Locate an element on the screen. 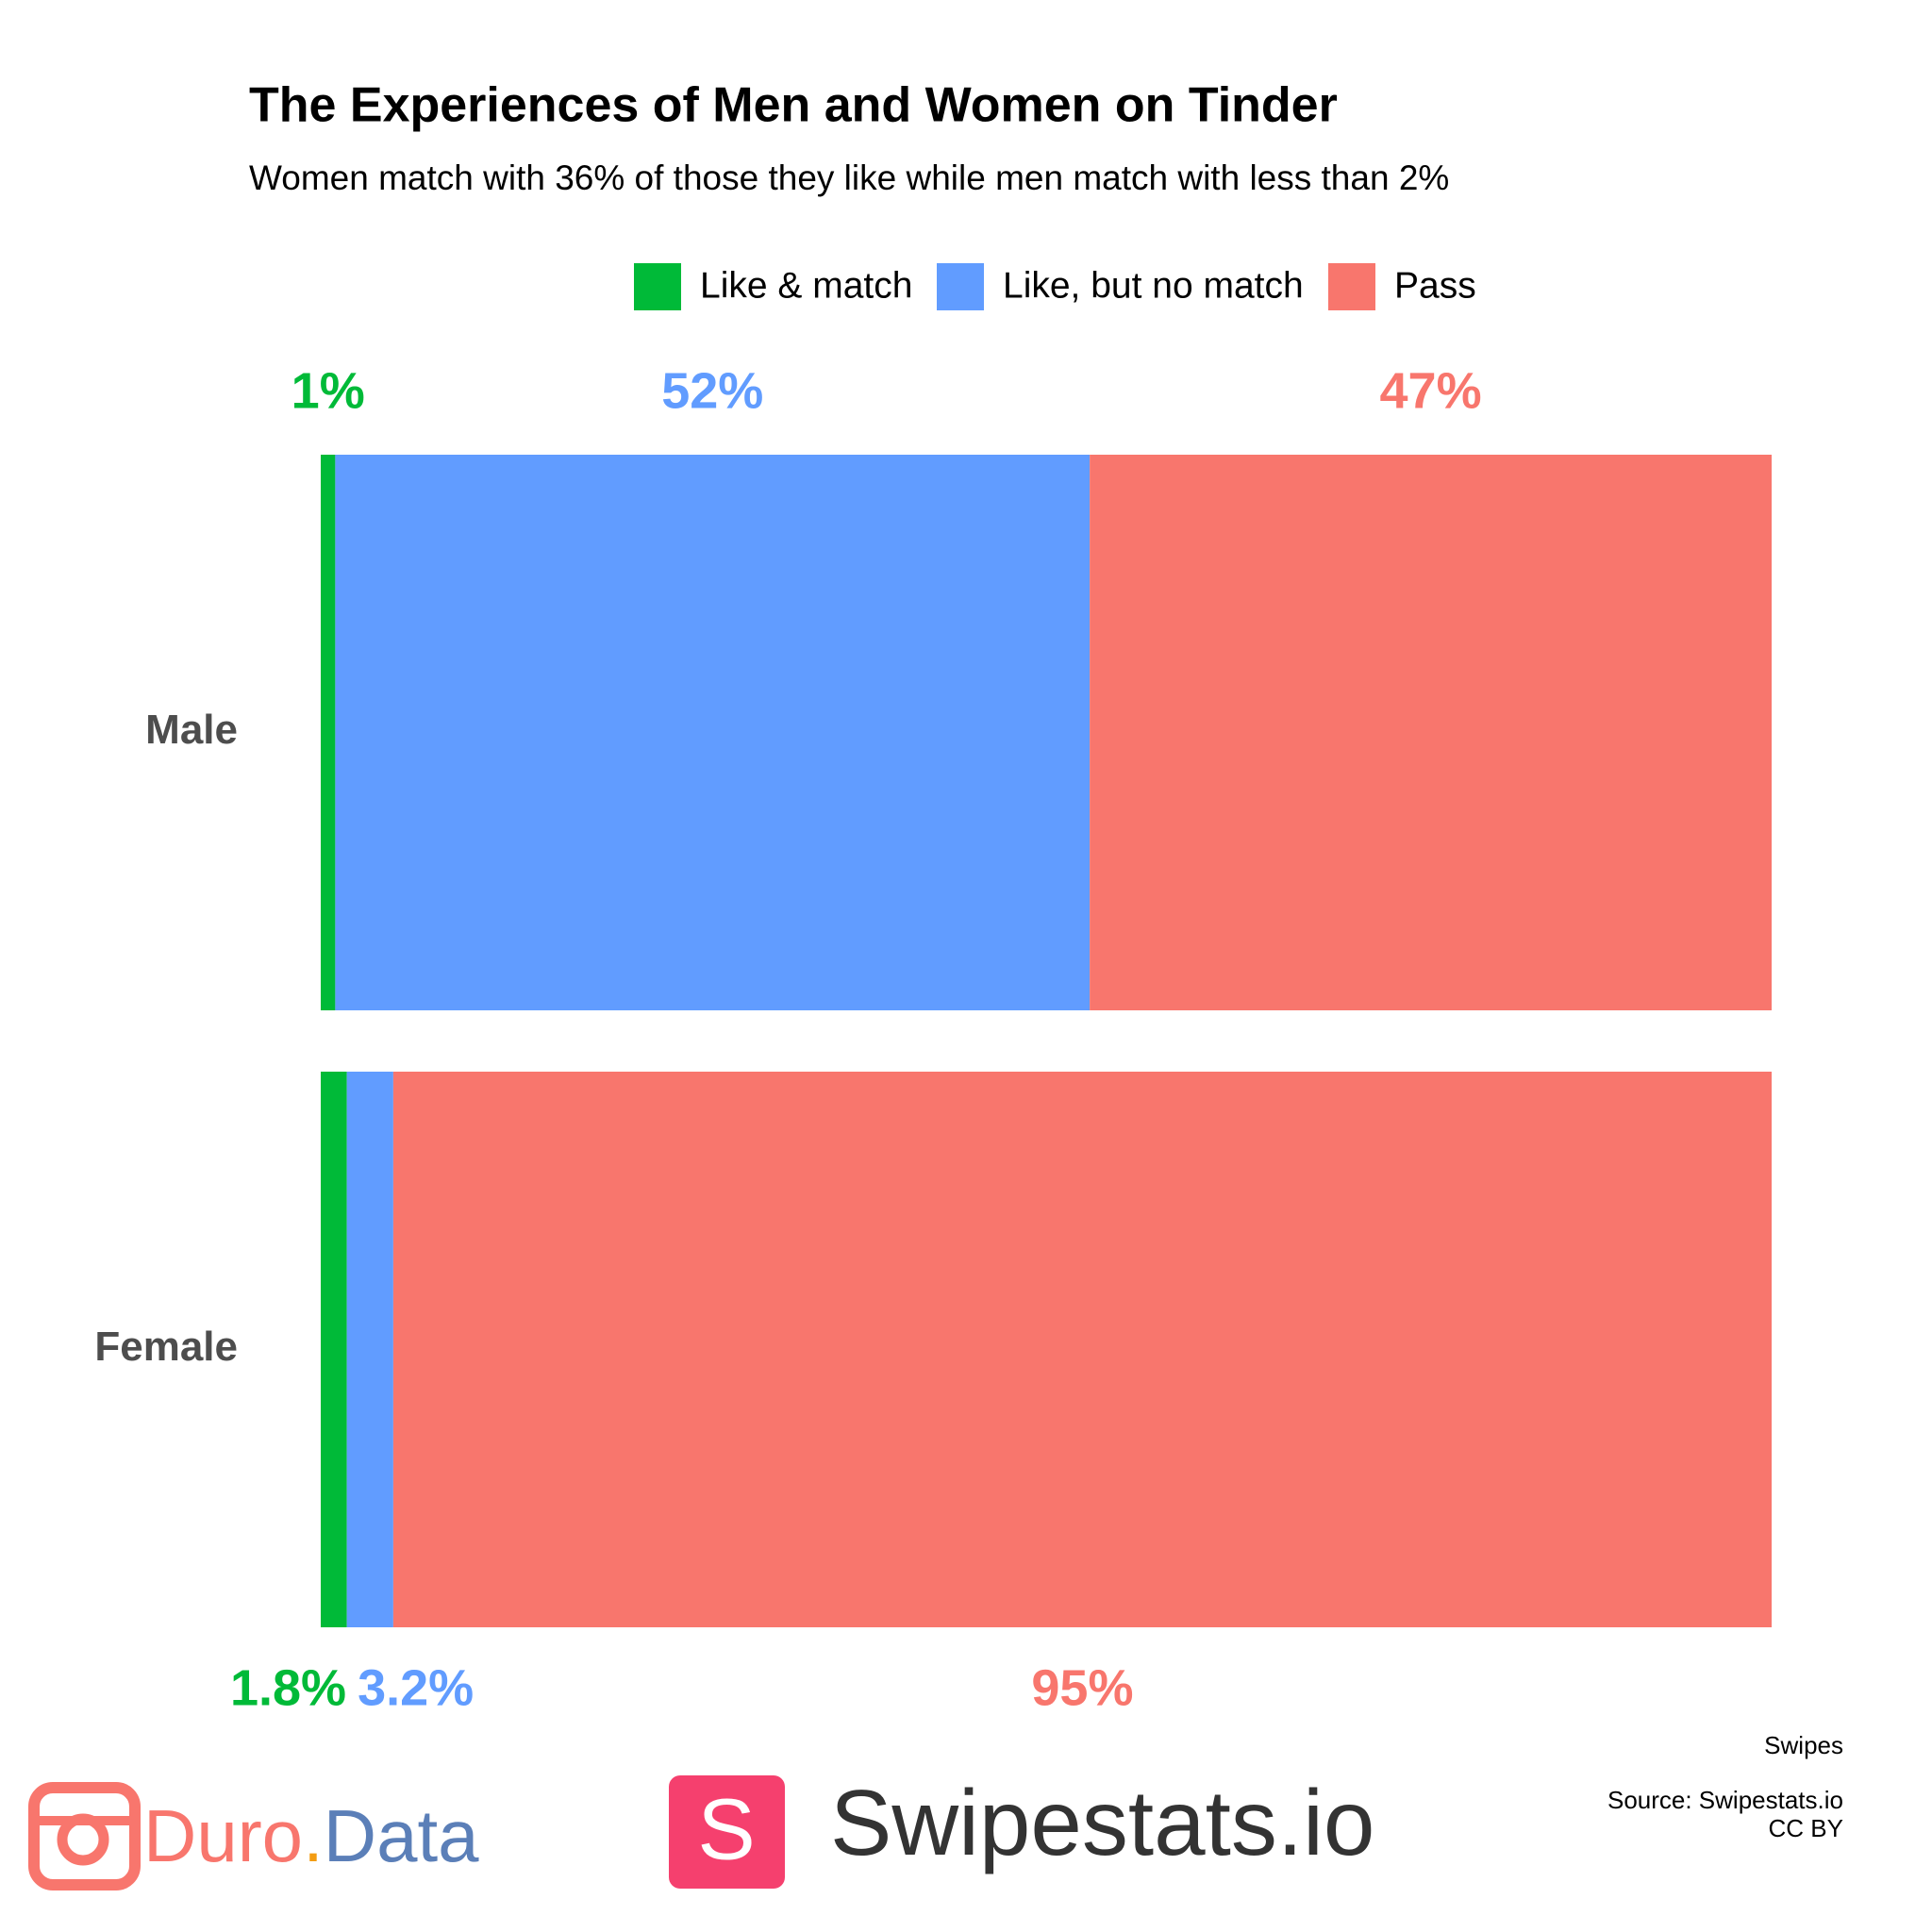  duro-data: Data is located at coordinates (402, 1836).